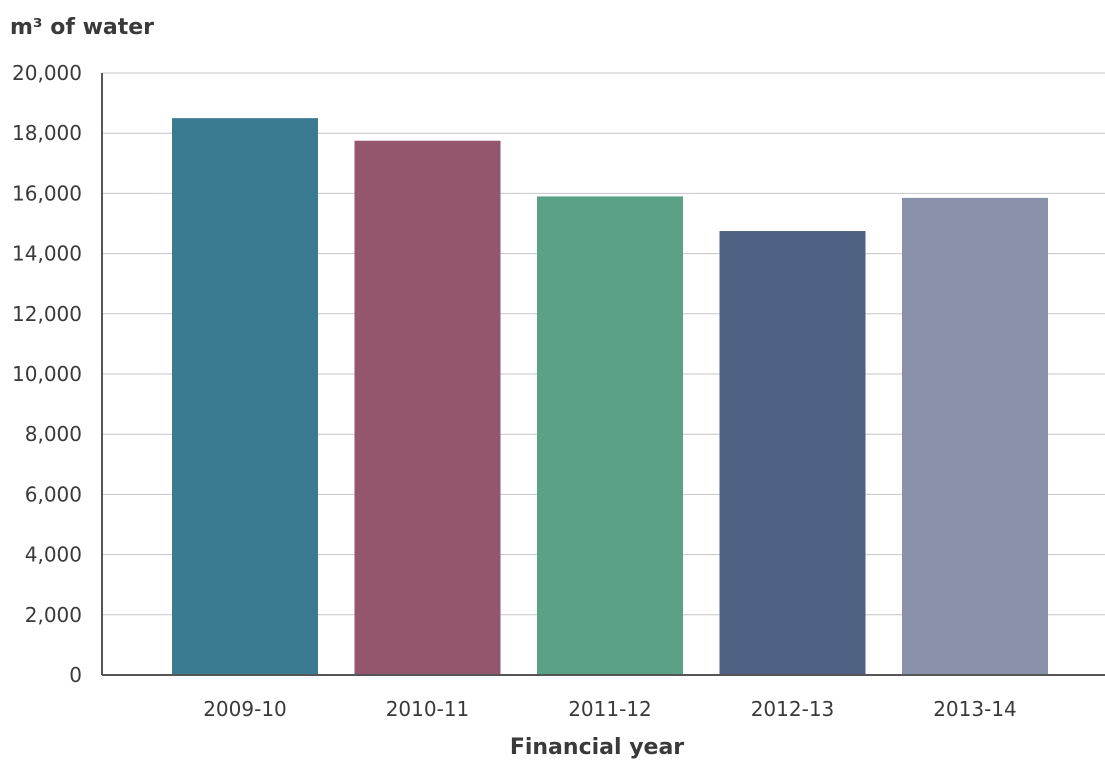 This screenshot has width=1105, height=760. I want to click on y-tick-label: 16,000, so click(47, 193).